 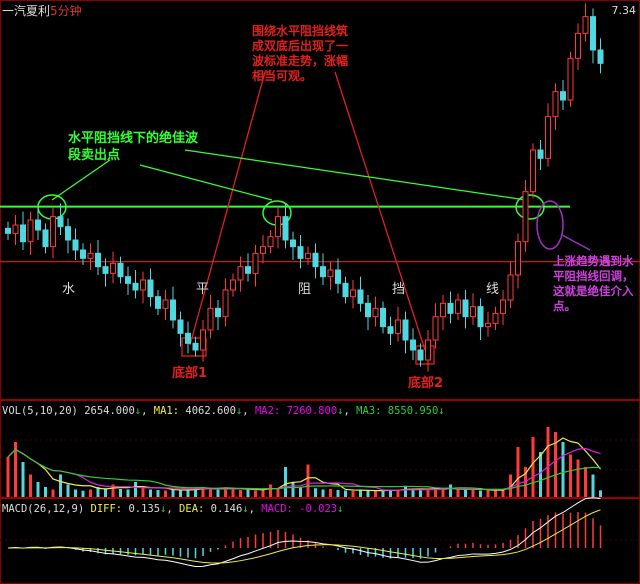 I want to click on line-word: 平, so click(x=203, y=289).